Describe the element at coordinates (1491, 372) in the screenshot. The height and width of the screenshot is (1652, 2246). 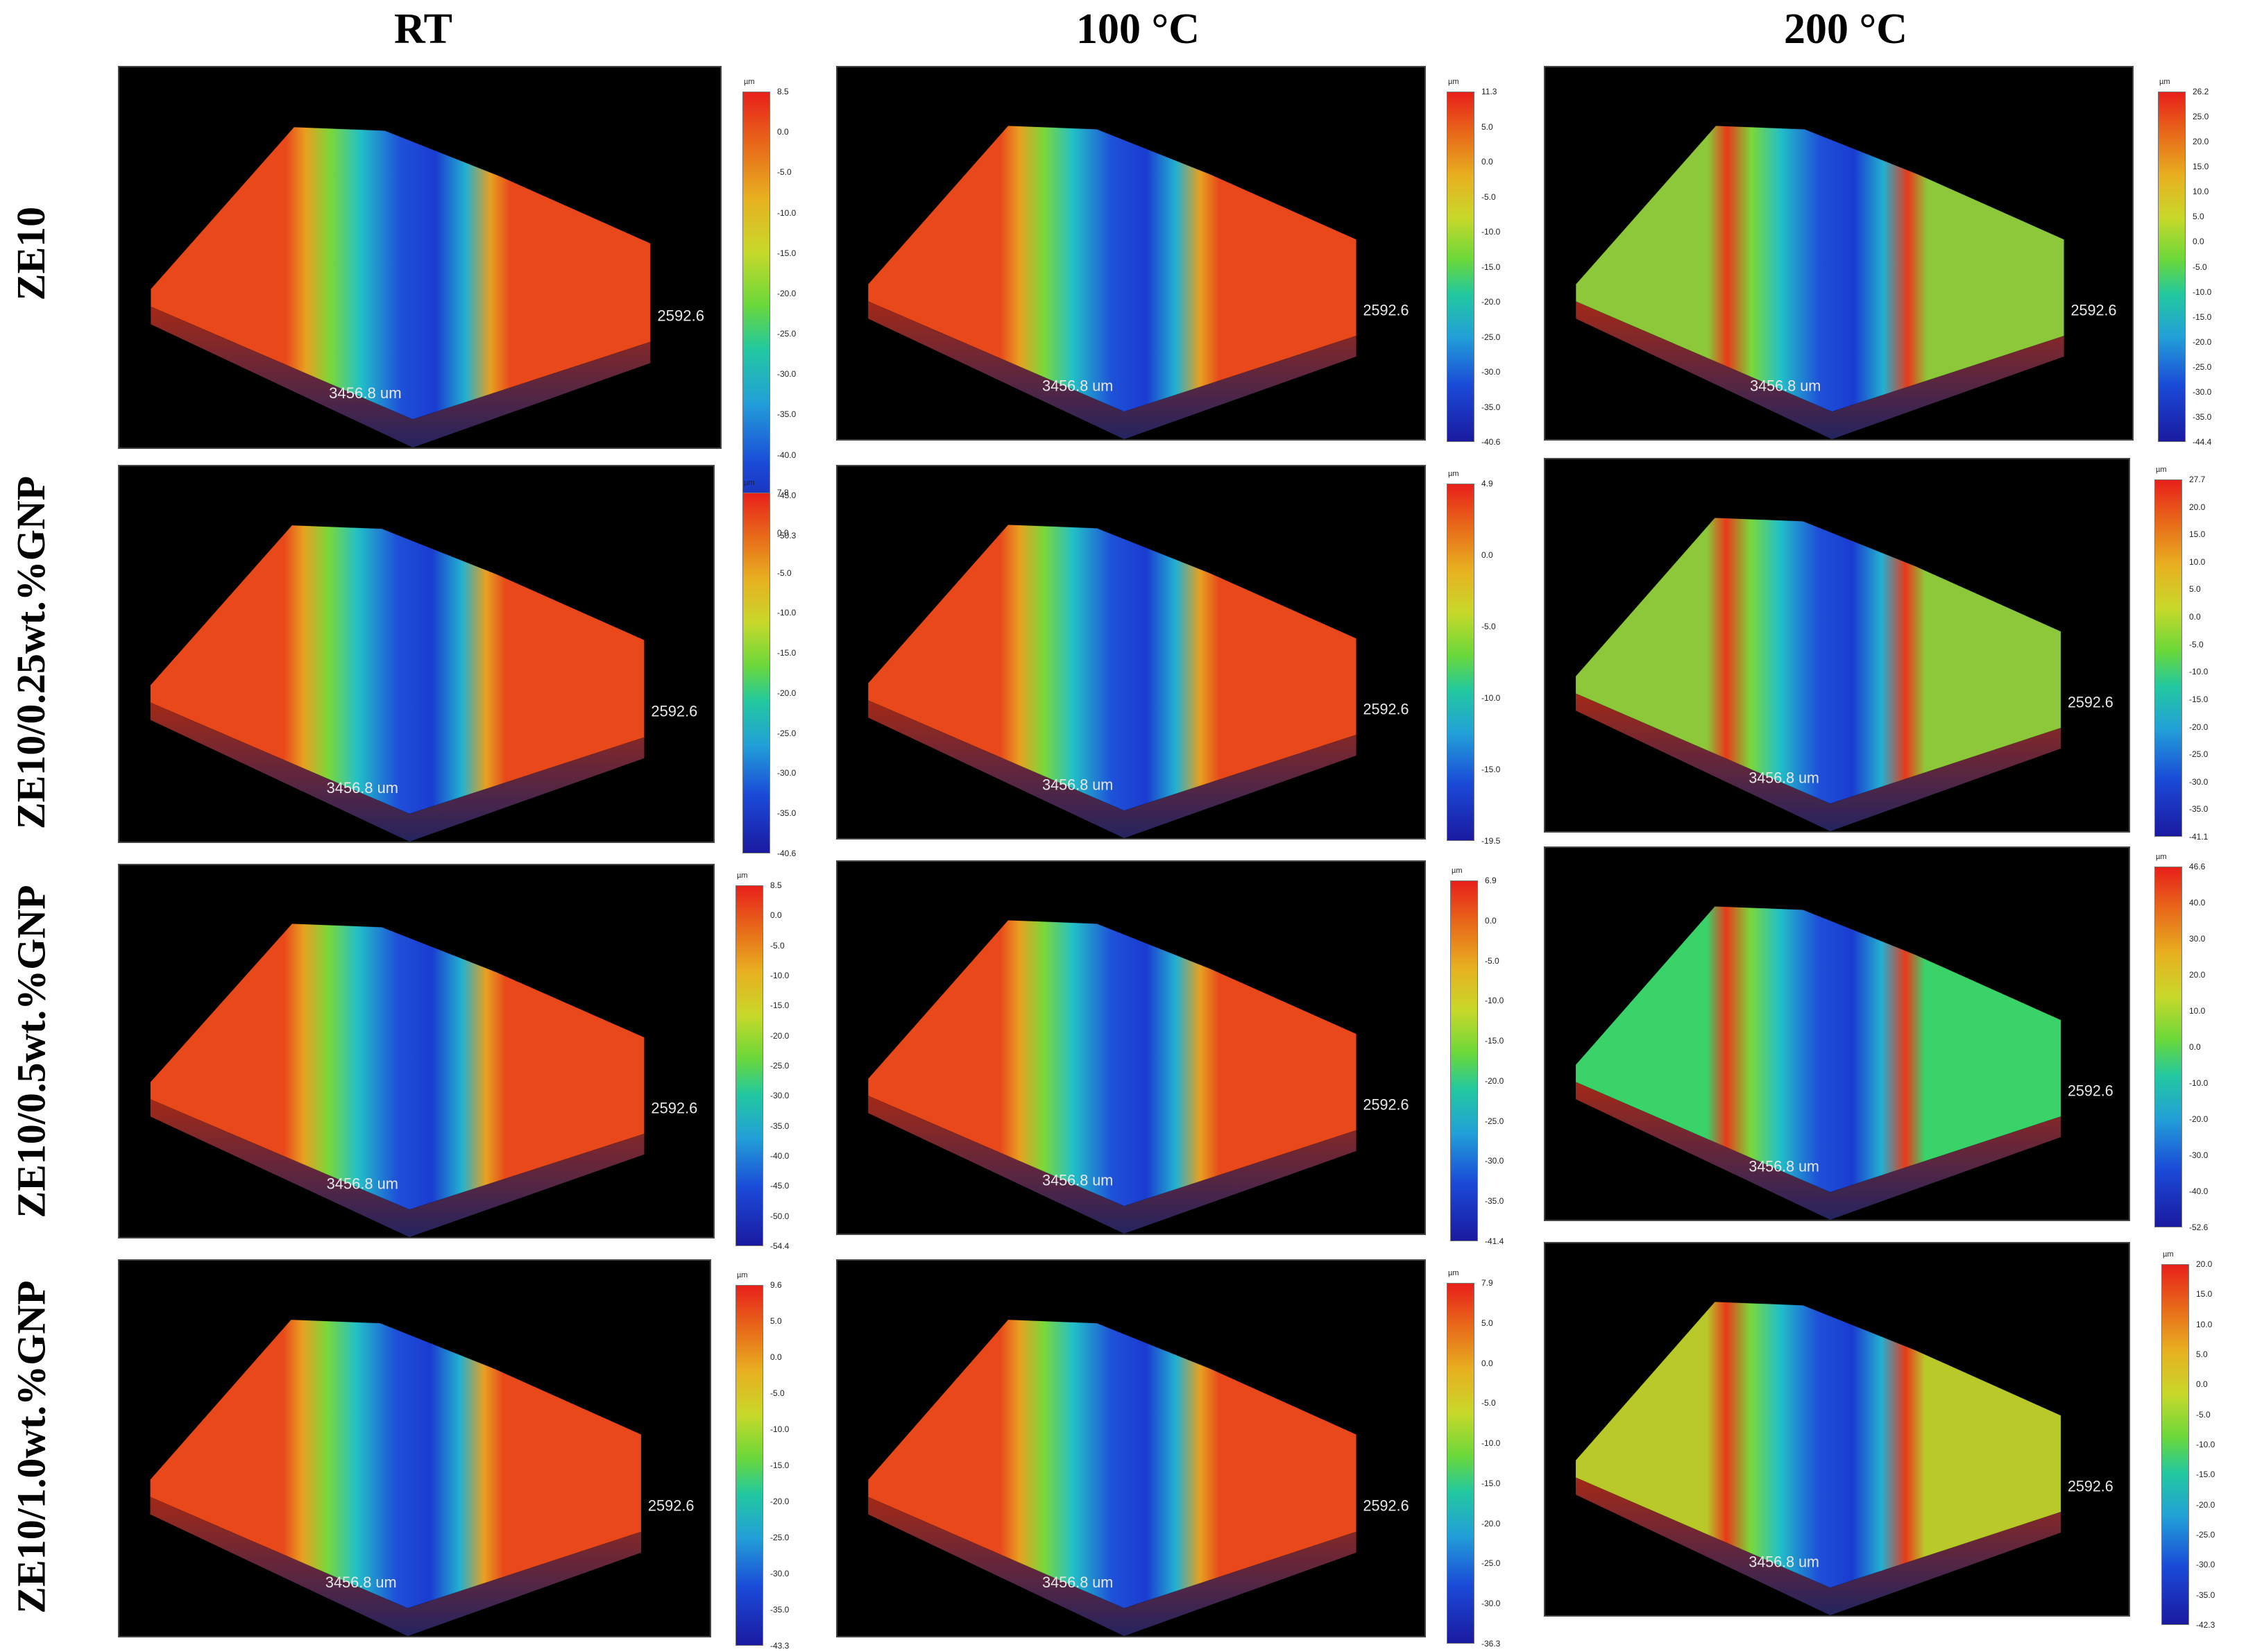
I see `colorbar-tick-label: -30.0` at that location.